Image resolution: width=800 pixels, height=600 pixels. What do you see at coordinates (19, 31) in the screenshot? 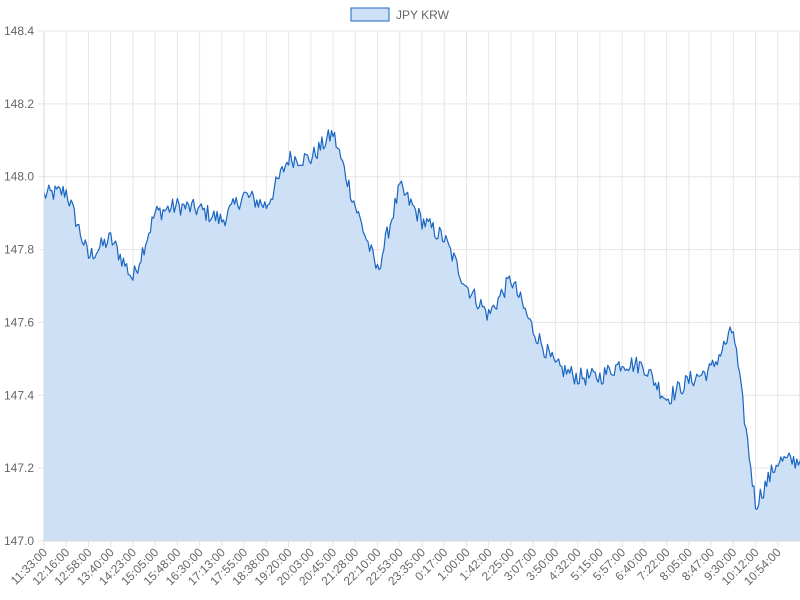
I see `y-tick-label: 148.4` at bounding box center [19, 31].